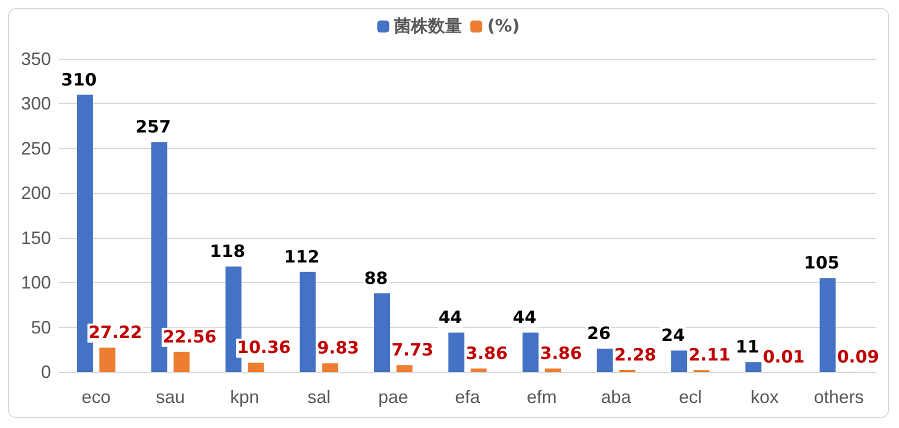 This screenshot has width=899, height=428. Describe the element at coordinates (338, 348) in the screenshot. I see `data-label: 9.83` at that location.